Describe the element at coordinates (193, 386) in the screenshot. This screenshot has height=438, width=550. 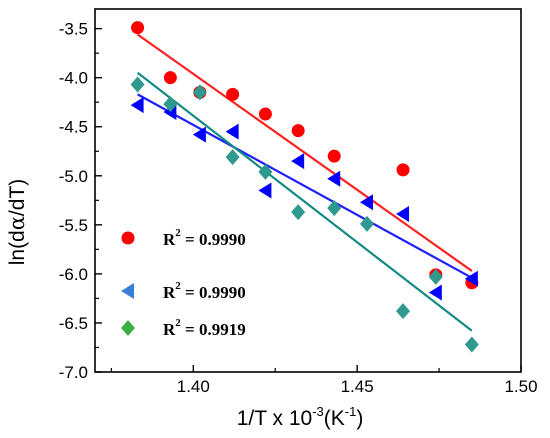
I see `x-tick-label: 1.40` at that location.